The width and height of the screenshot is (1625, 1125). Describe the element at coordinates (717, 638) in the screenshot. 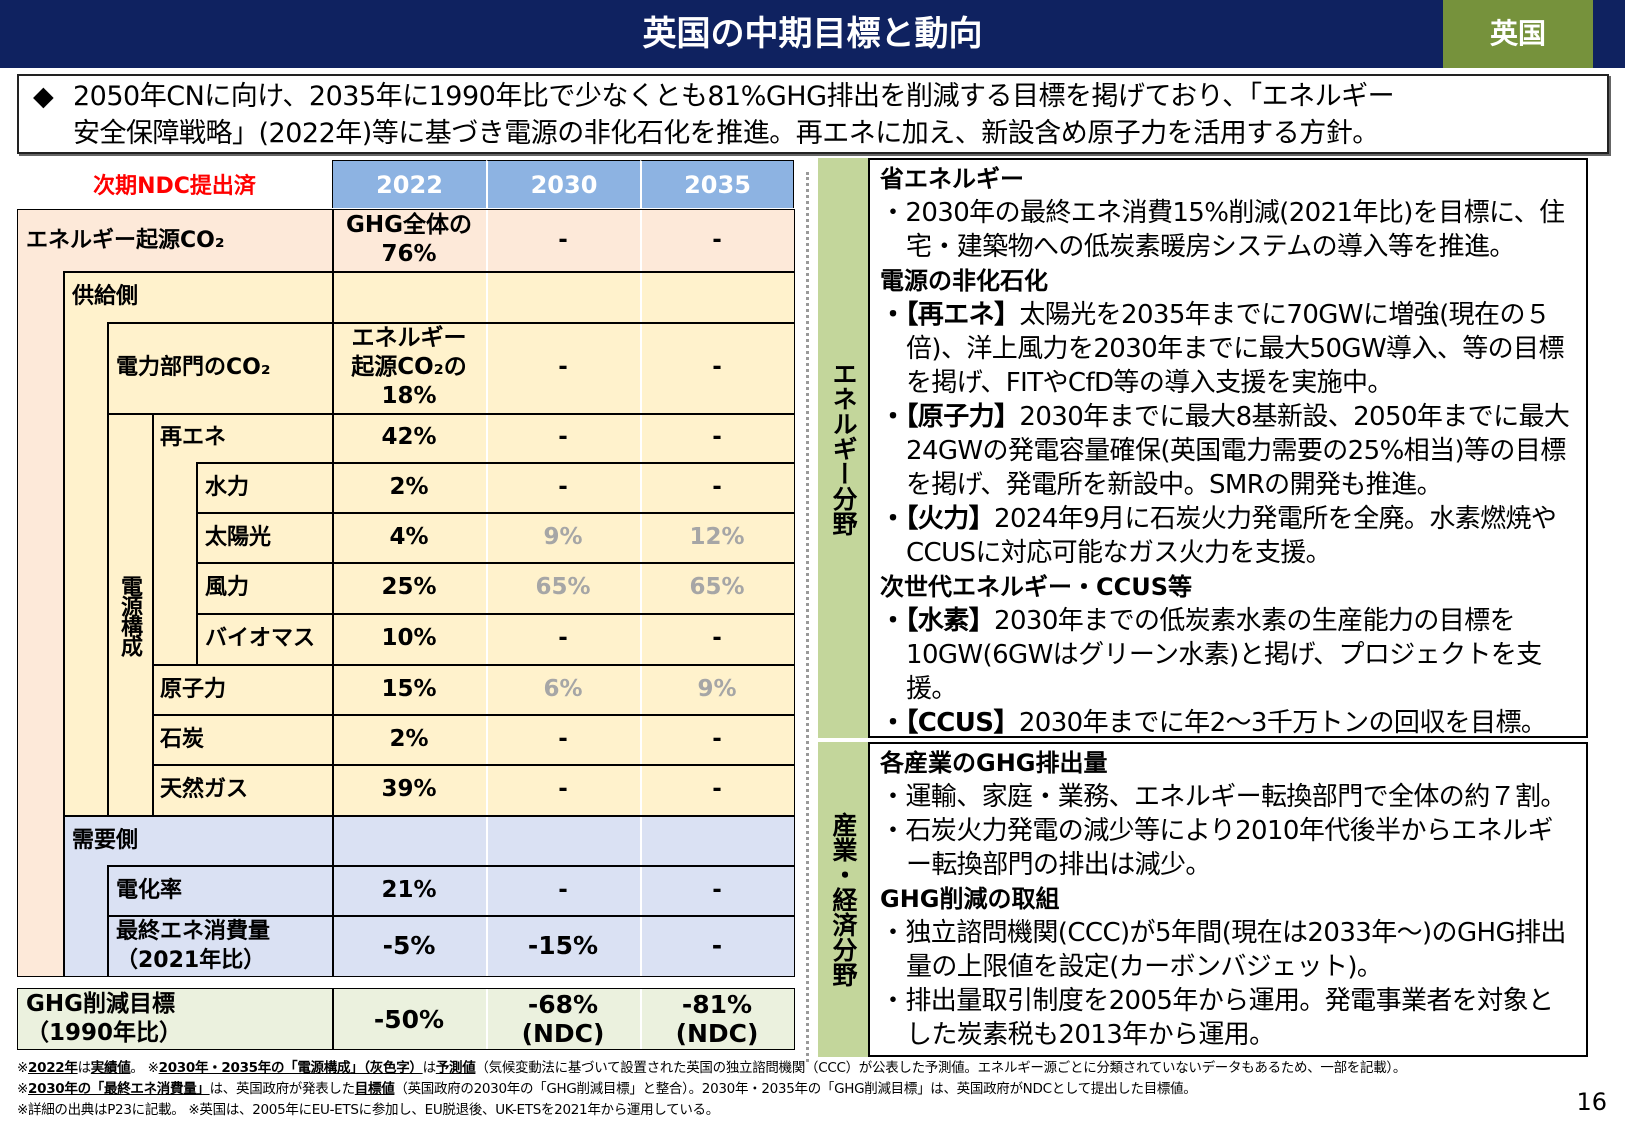

I see `cell-biomass-2035: -` at that location.